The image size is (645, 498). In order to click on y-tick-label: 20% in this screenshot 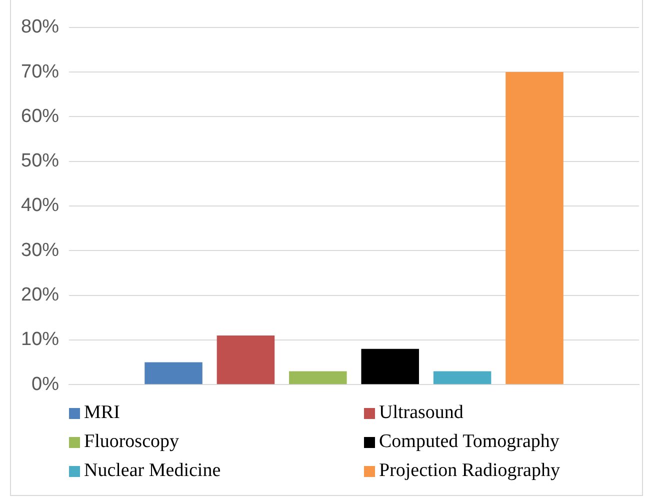, I will do `click(40, 295)`.